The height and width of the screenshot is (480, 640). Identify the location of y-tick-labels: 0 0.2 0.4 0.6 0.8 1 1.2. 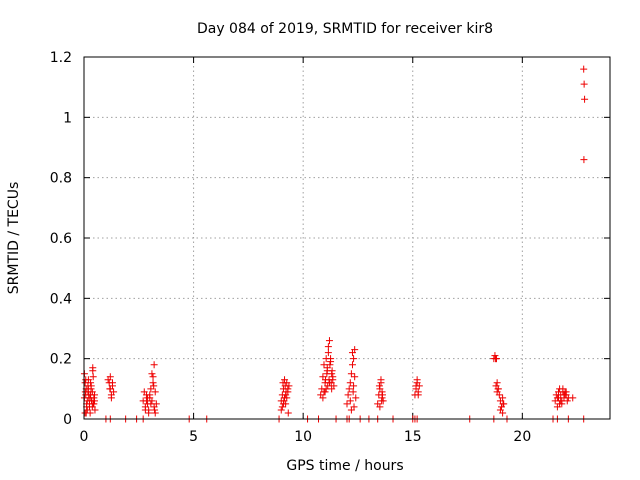
(61, 239).